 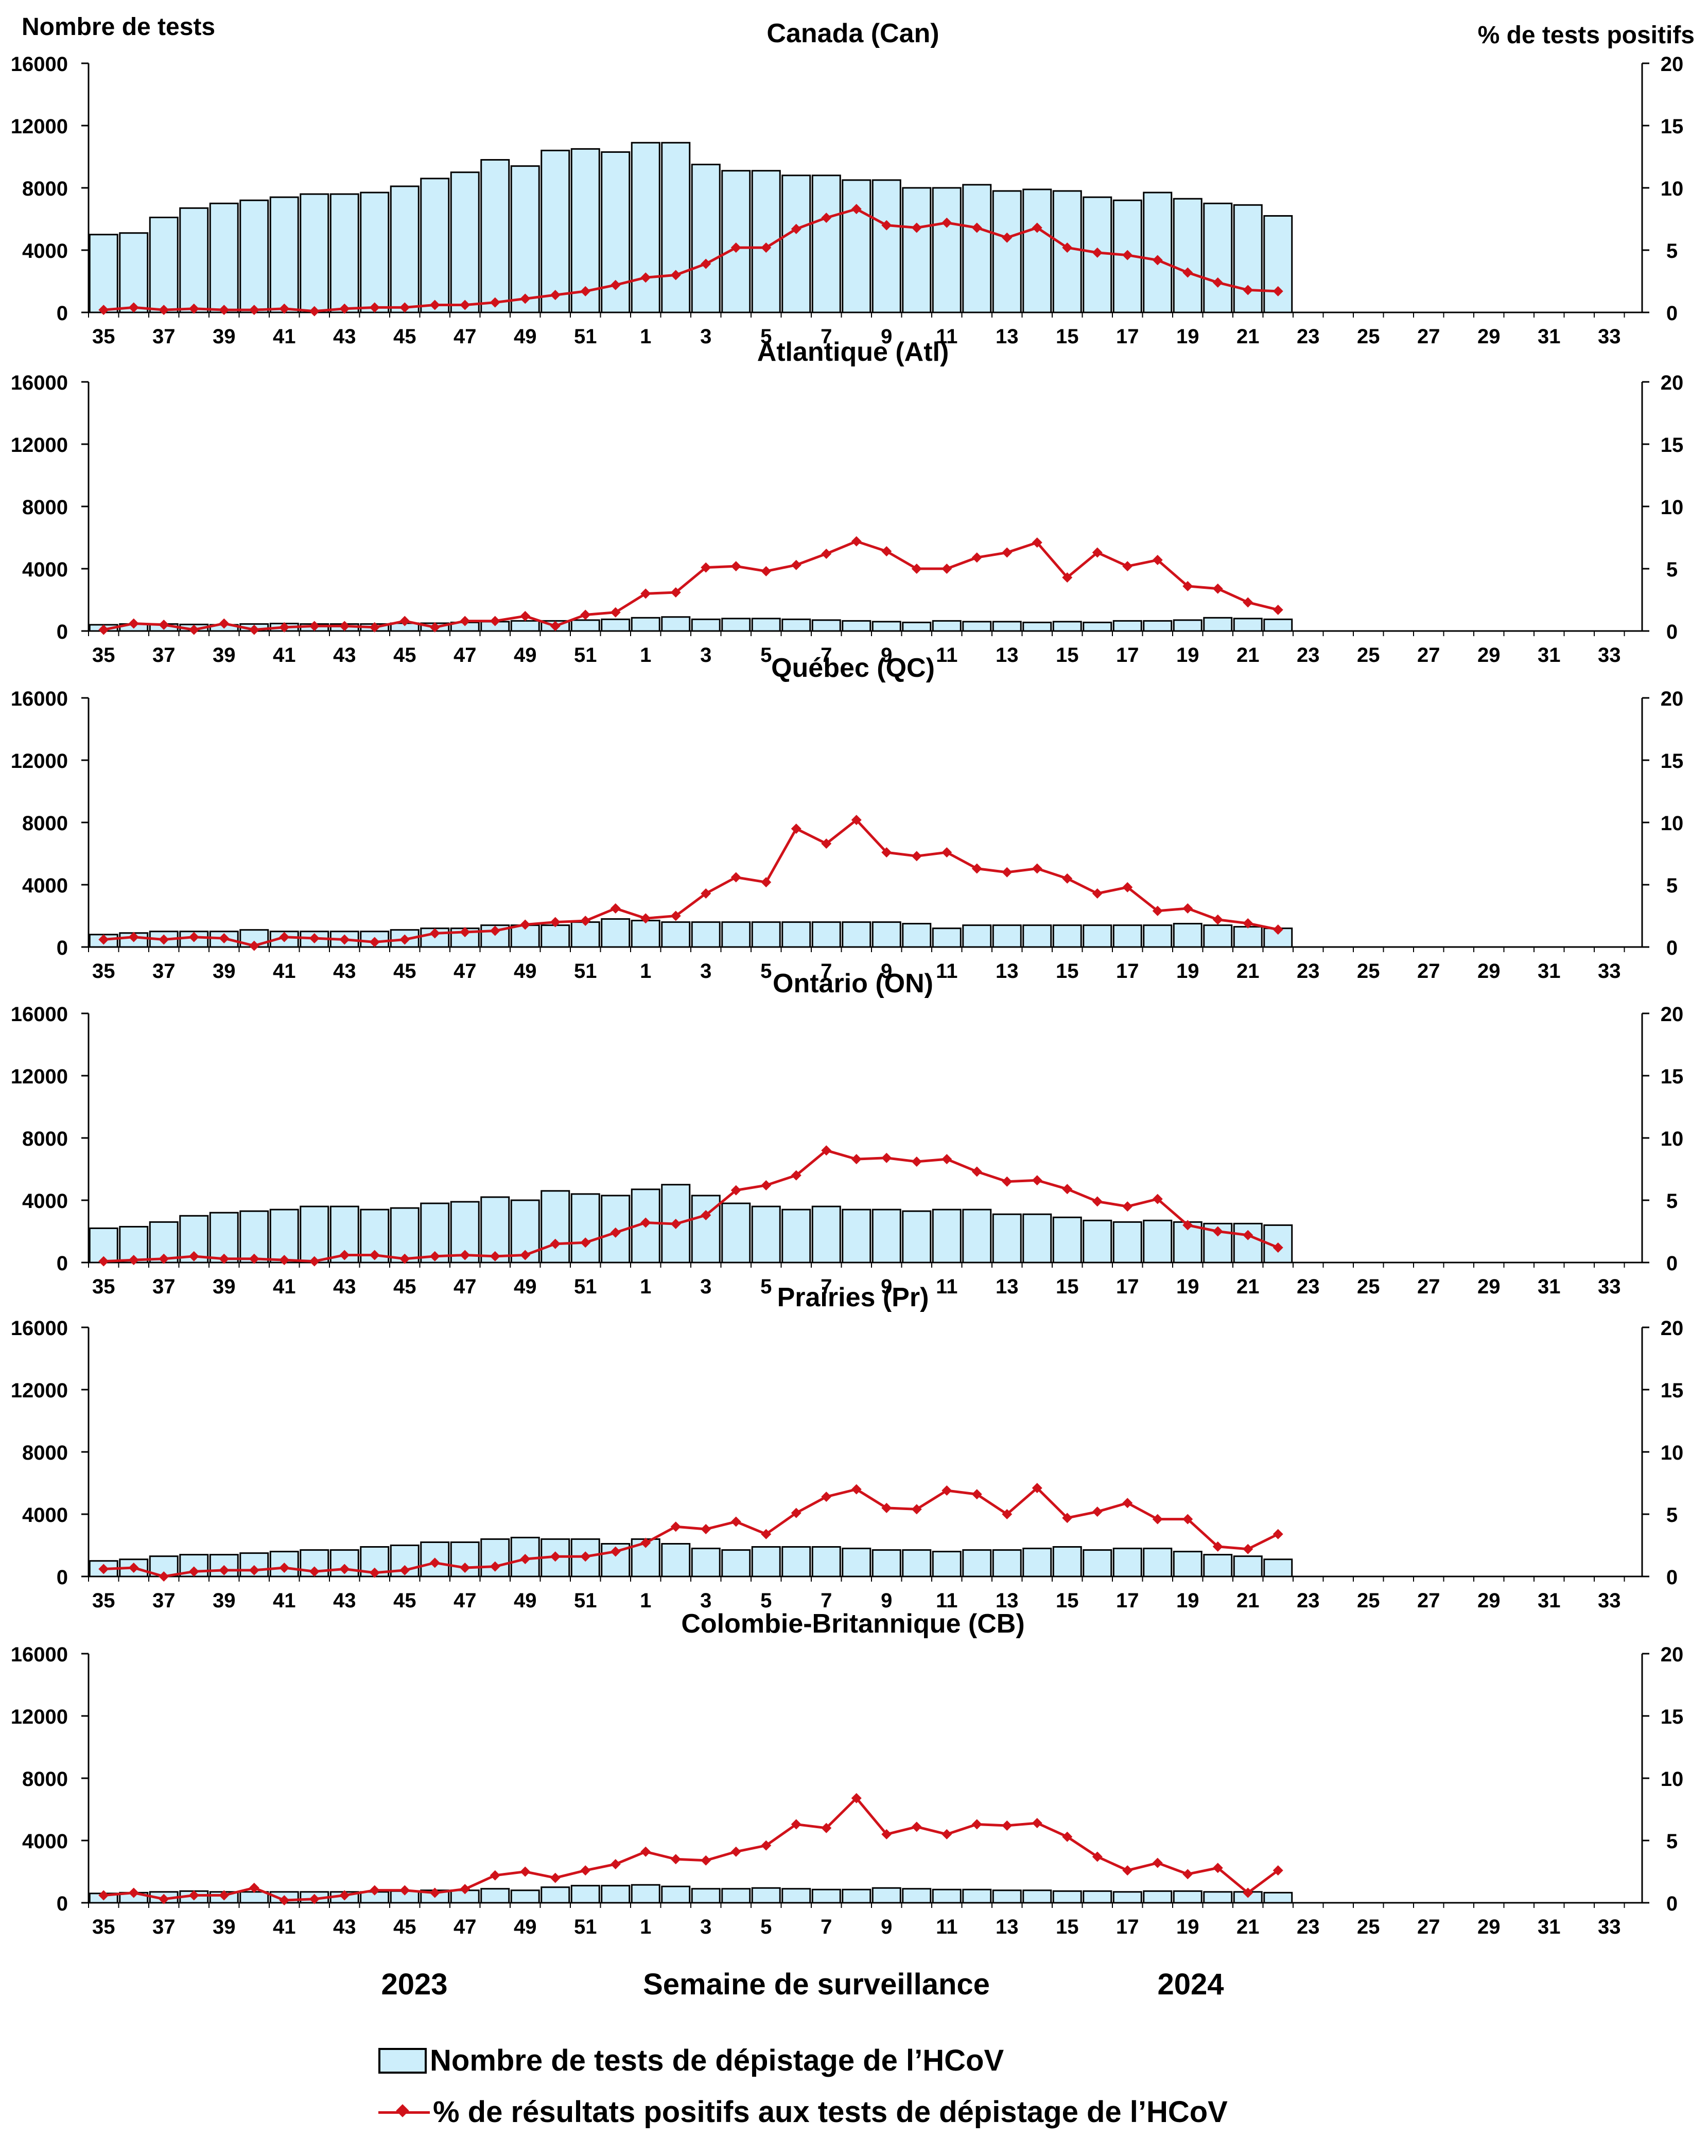 I want to click on panel-6-x-tick-label: 25, so click(x=1369, y=1927).